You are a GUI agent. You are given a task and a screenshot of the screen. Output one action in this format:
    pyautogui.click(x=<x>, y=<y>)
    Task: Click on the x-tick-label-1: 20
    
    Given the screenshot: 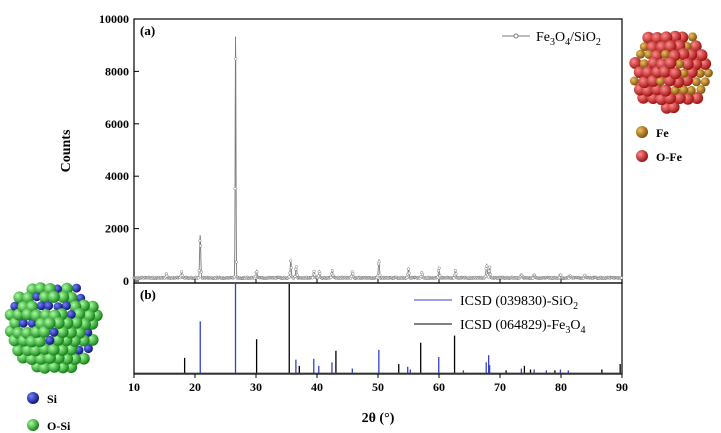 What is the action you would take?
    pyautogui.click(x=195, y=387)
    